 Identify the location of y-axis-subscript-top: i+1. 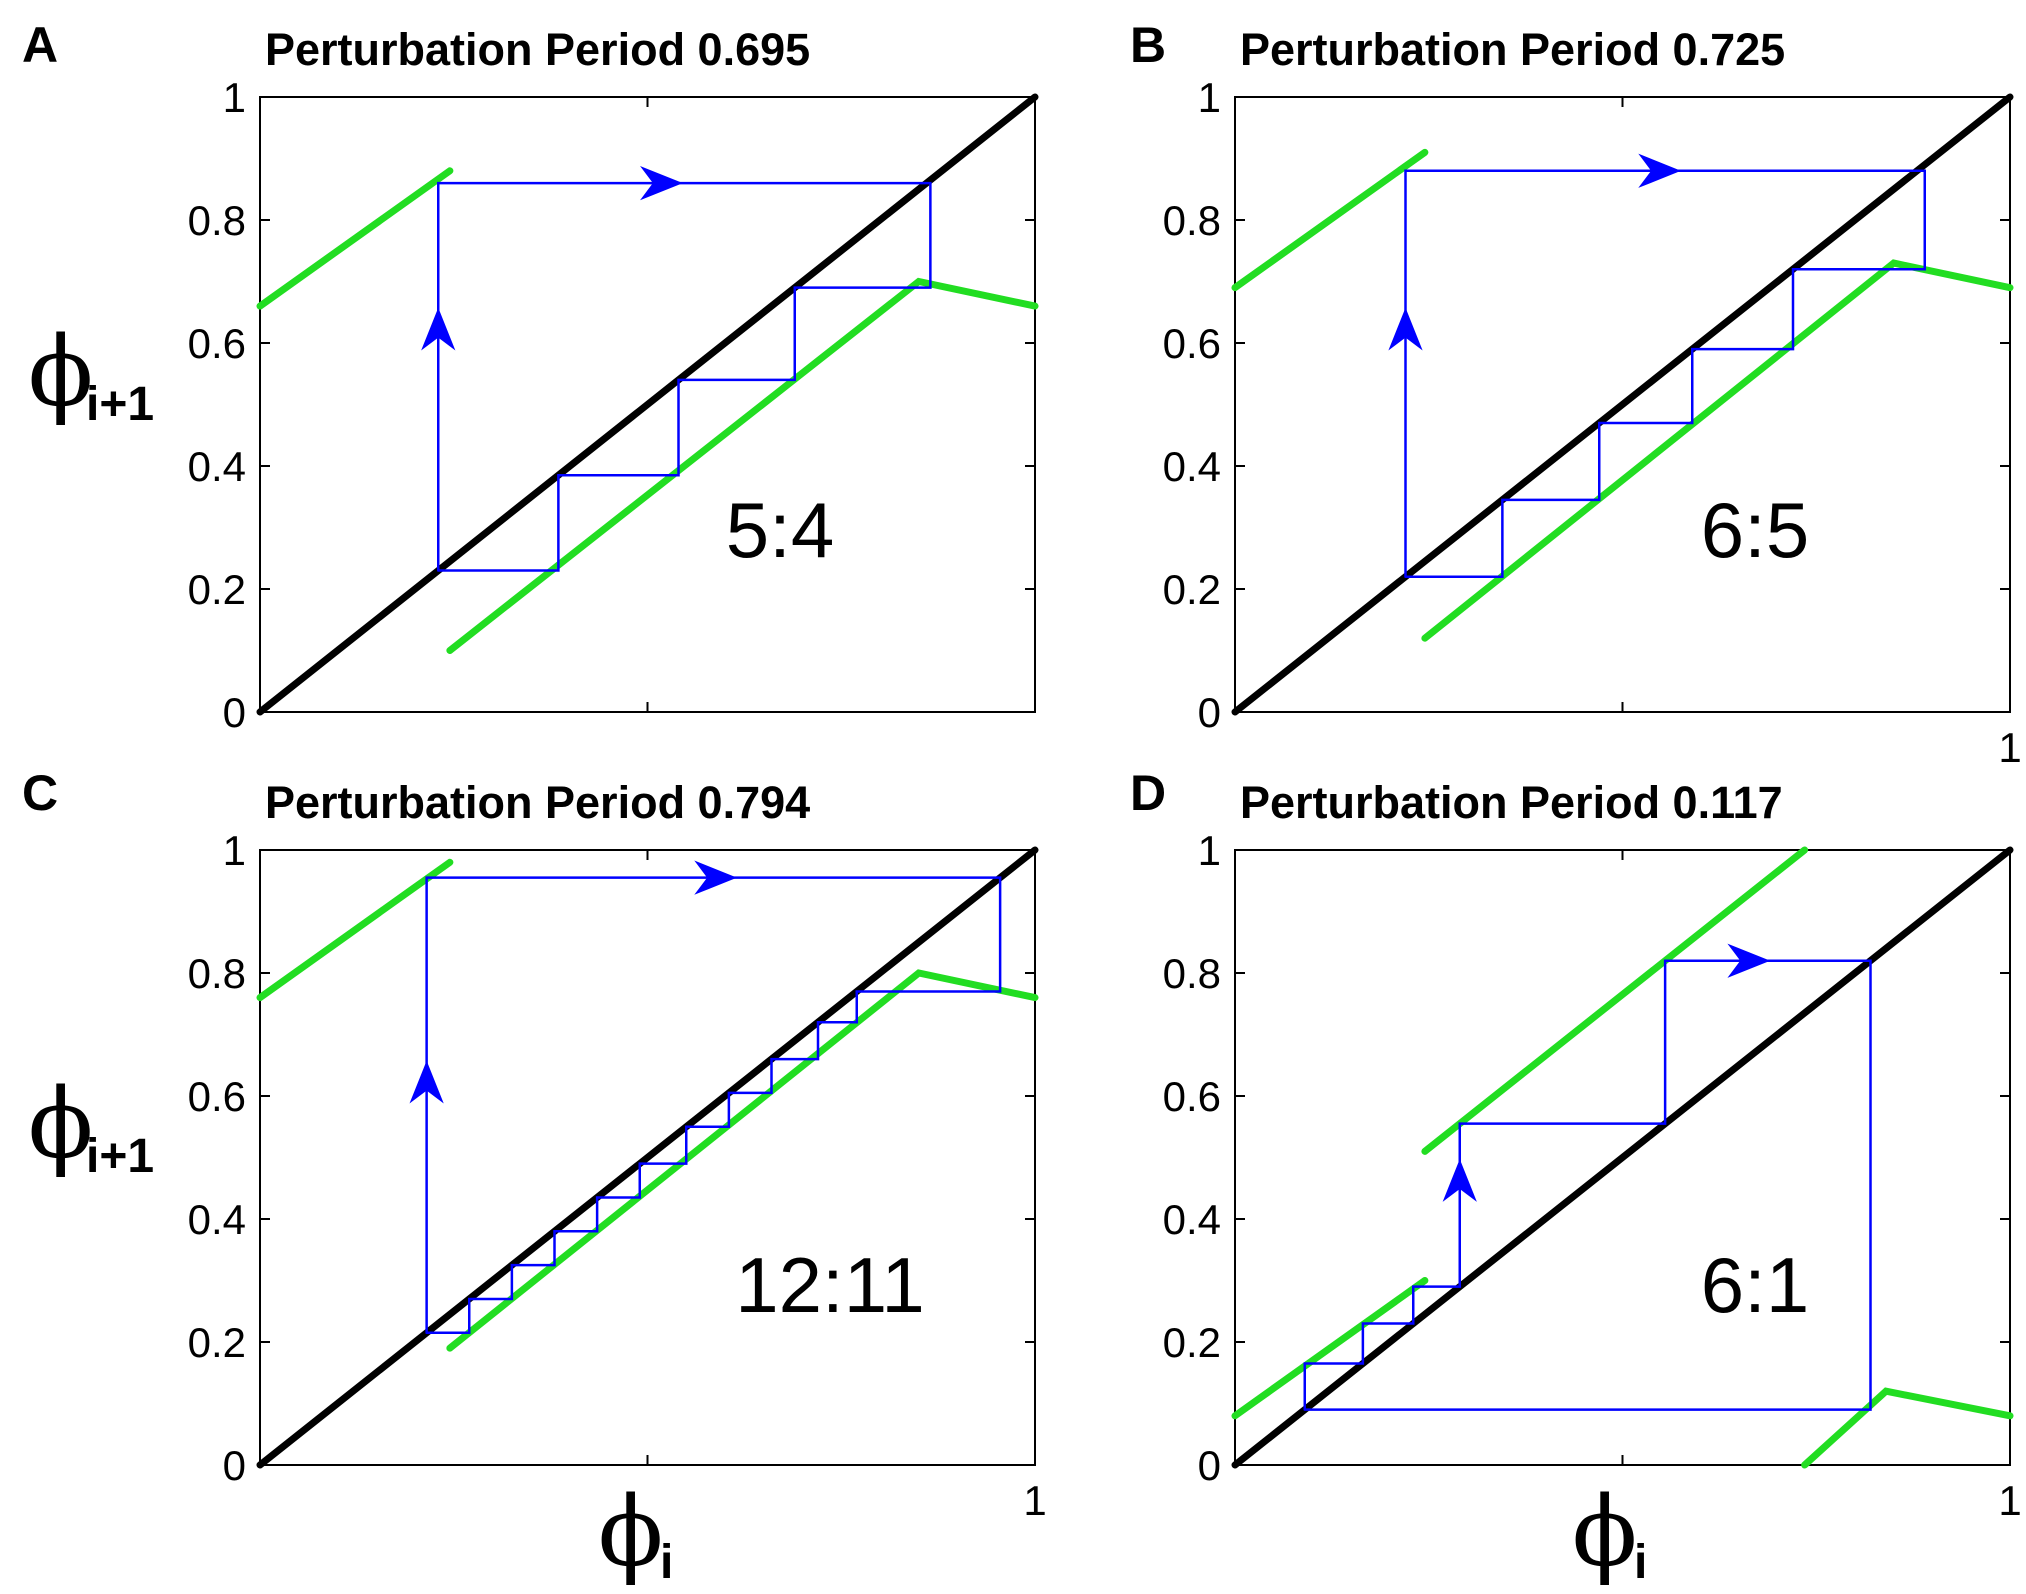
(120, 404).